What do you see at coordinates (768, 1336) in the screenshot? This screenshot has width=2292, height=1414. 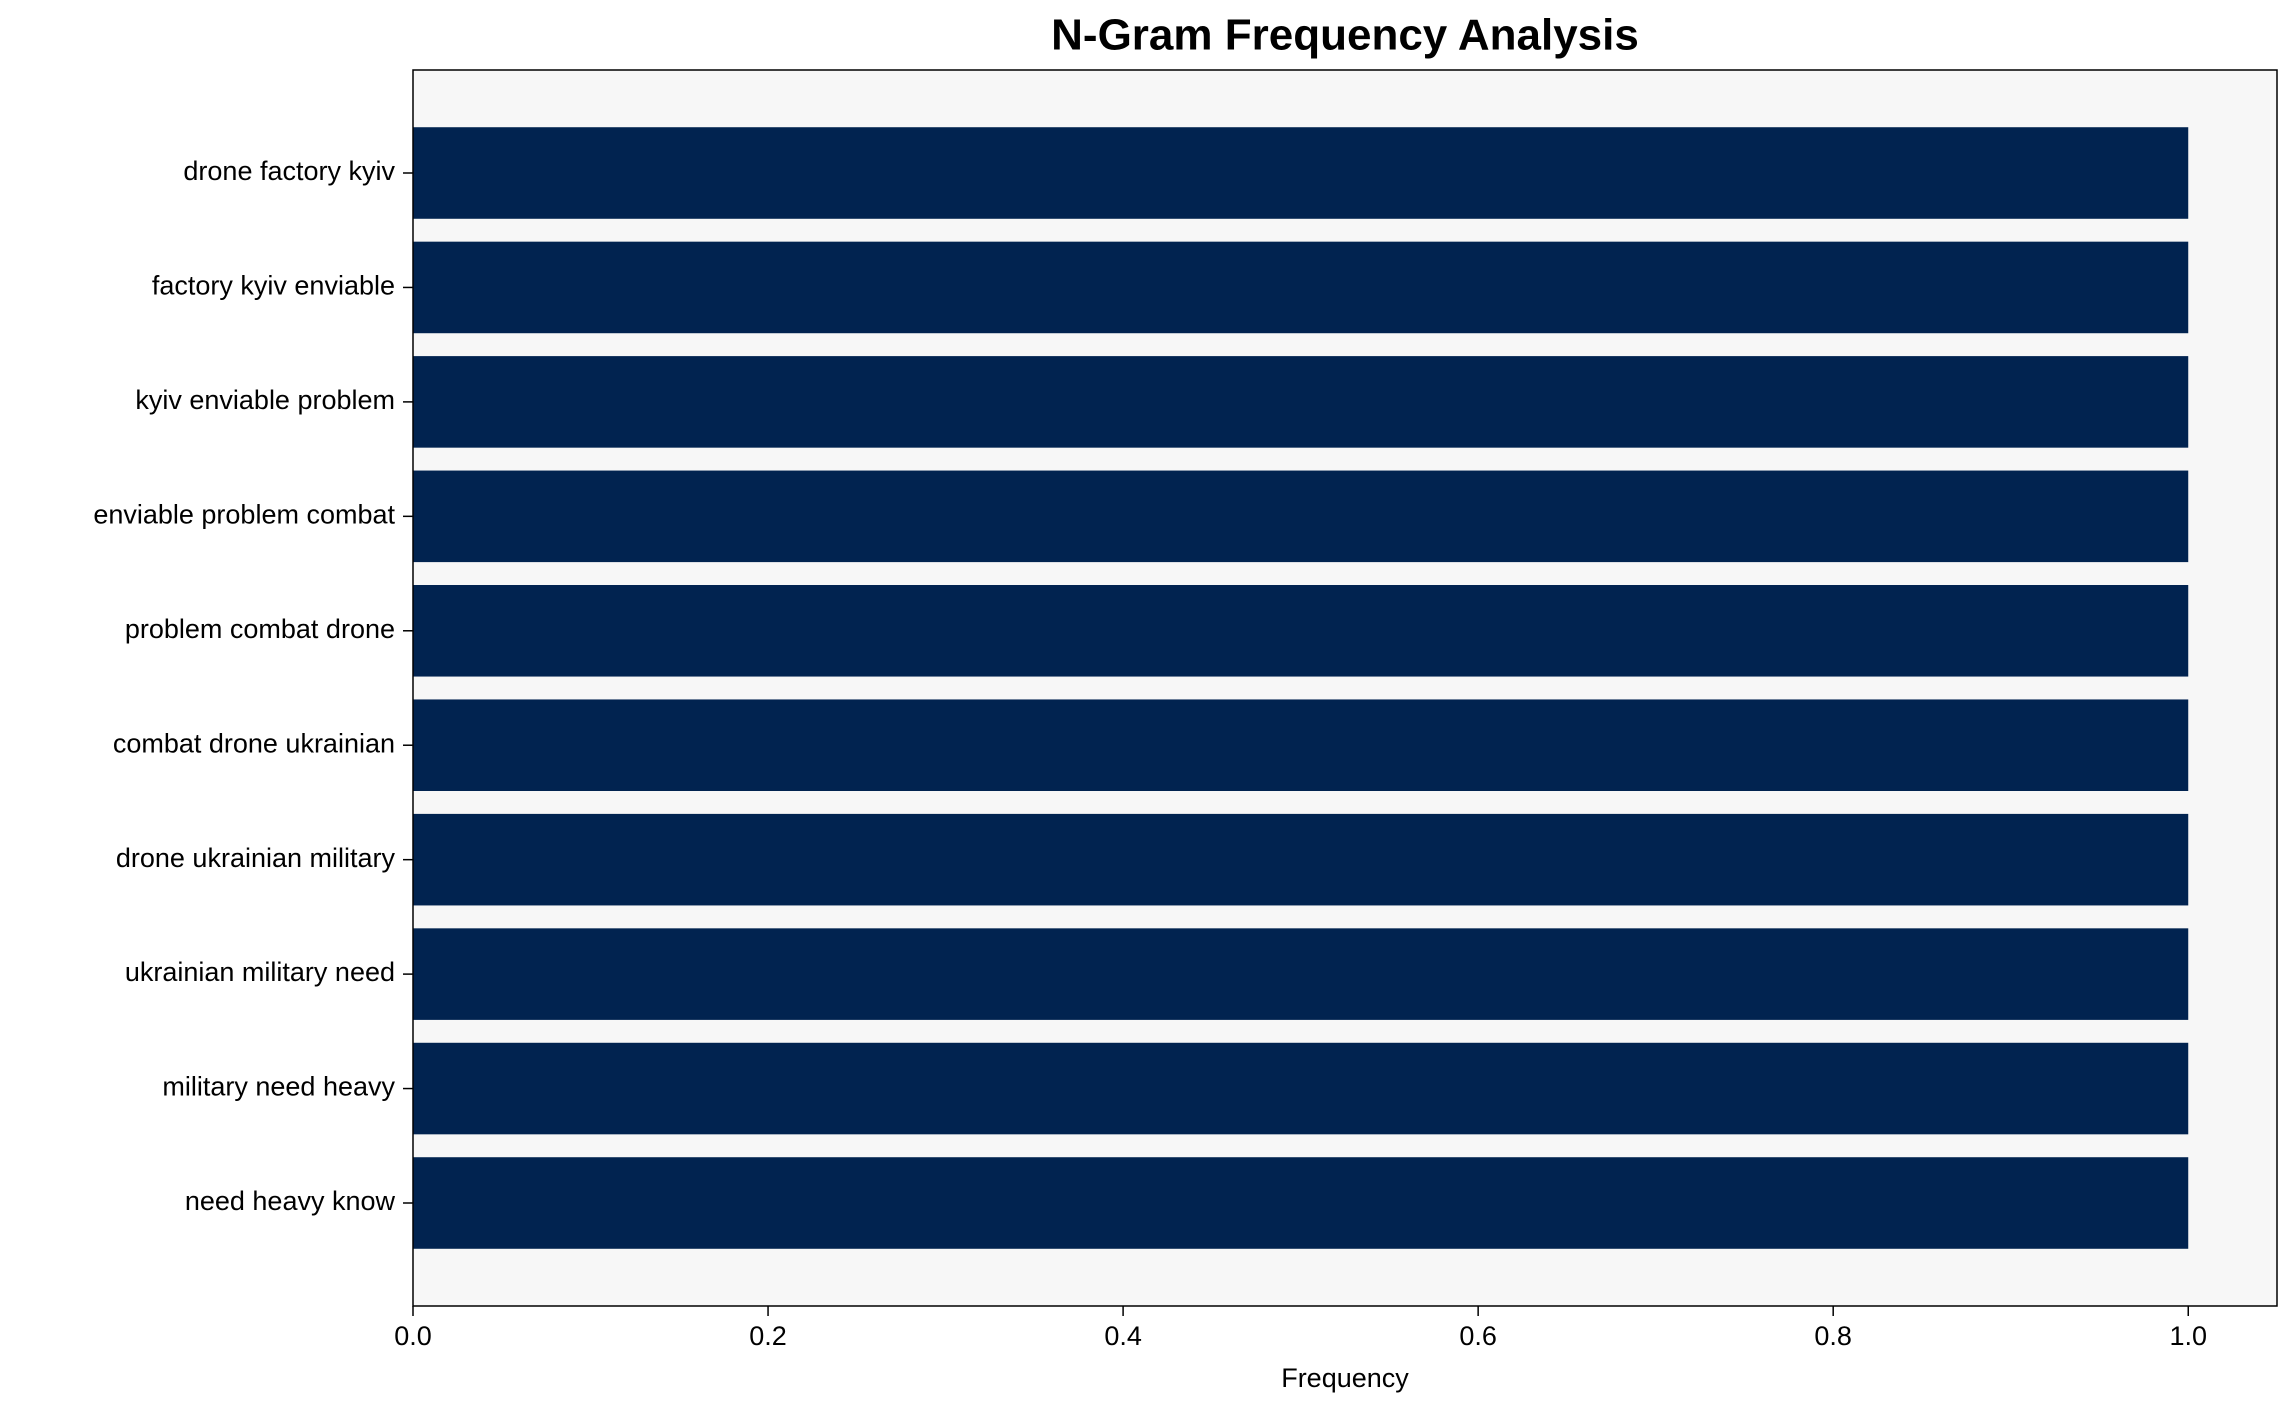 I see `x-tick-label: 0.2` at bounding box center [768, 1336].